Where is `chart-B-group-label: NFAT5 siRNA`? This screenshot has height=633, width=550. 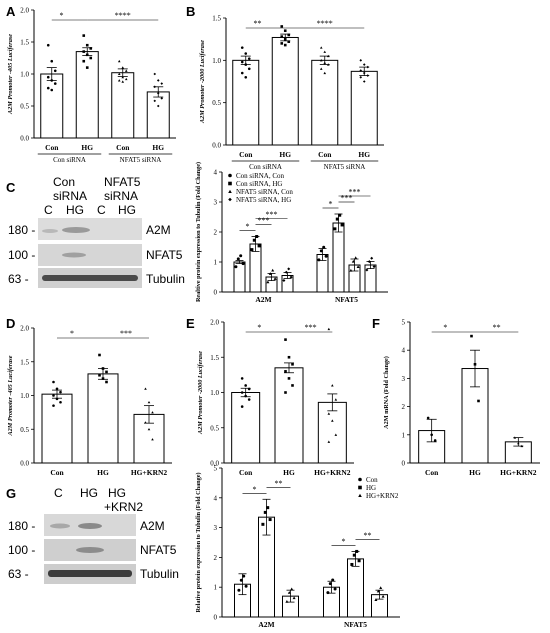
chart-B-group-label: NFAT5 siRNA is located at coordinates (345, 167).